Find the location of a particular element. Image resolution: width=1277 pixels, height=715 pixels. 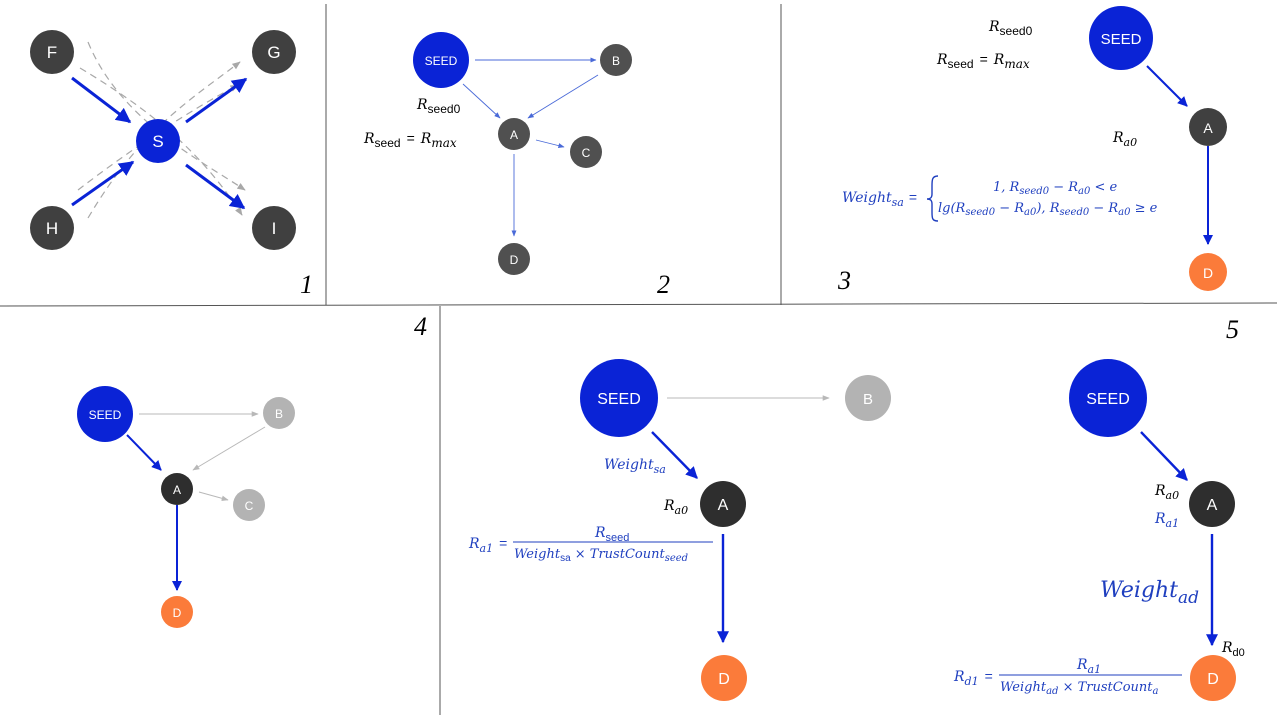

rd1-numerator: Ra1 is located at coordinates (1088, 666).